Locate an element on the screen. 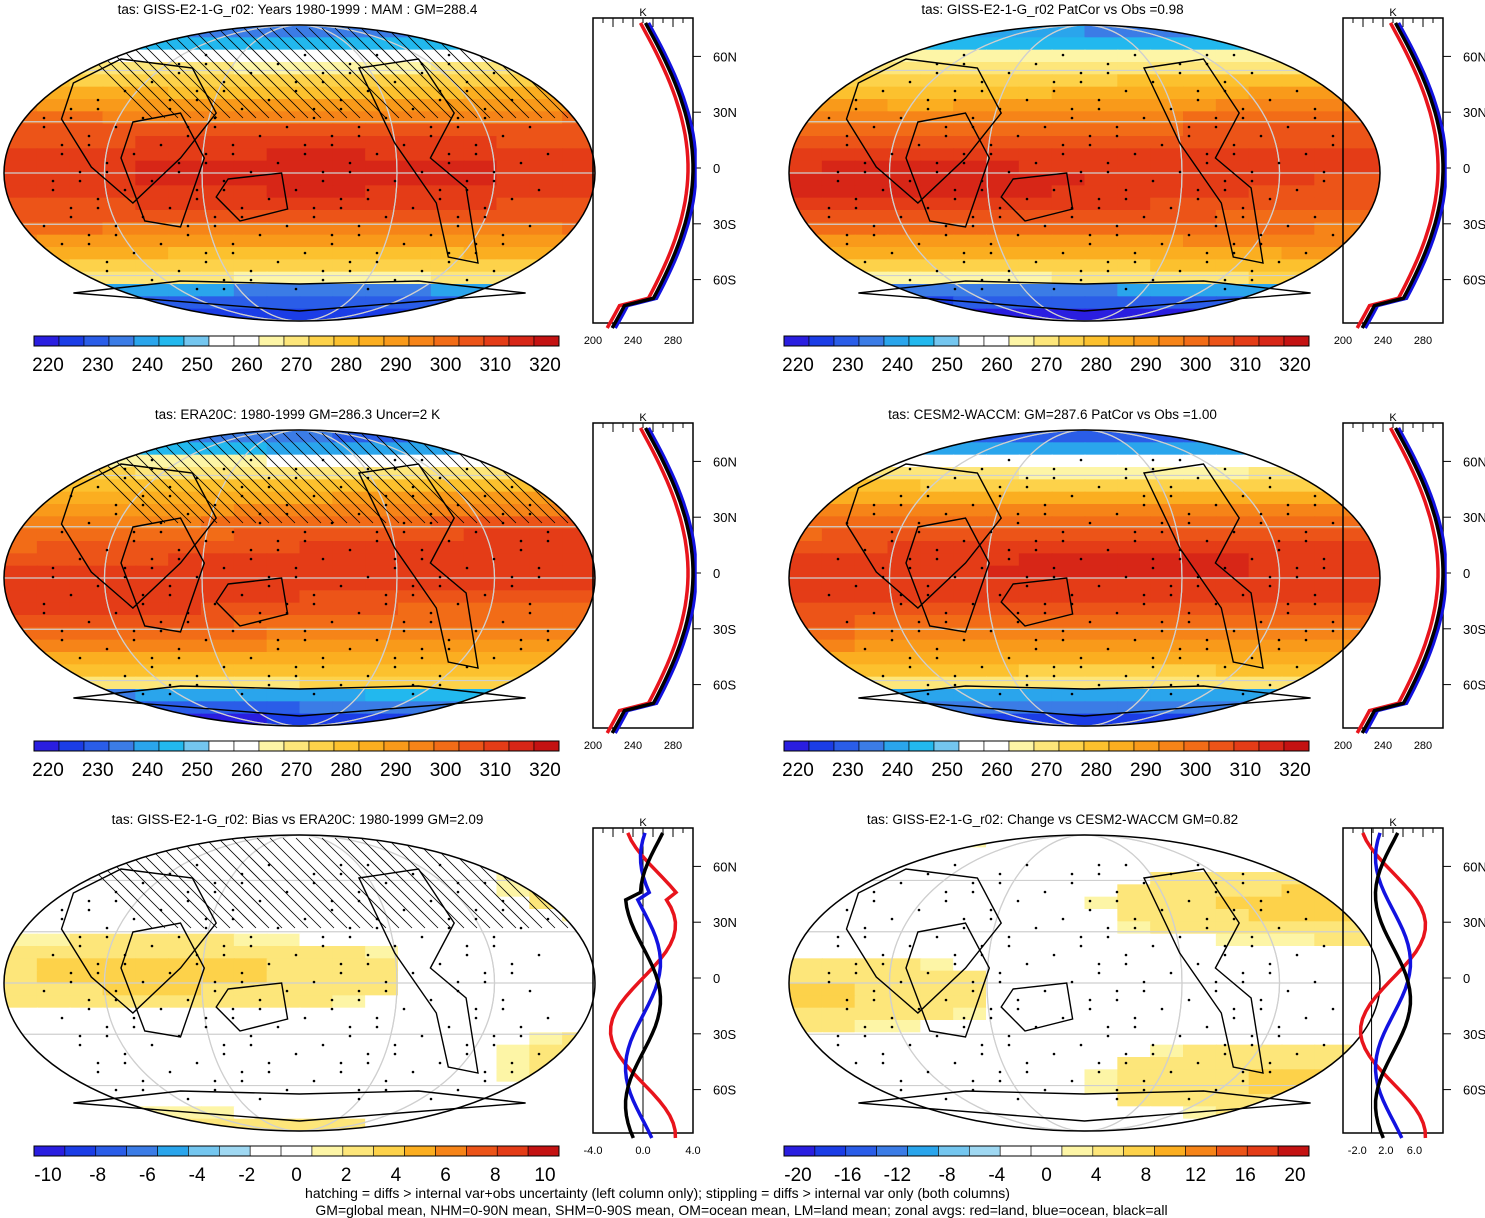 This screenshot has height=1218, width=1485. colorbar-tick-label: 280 is located at coordinates (1096, 365).